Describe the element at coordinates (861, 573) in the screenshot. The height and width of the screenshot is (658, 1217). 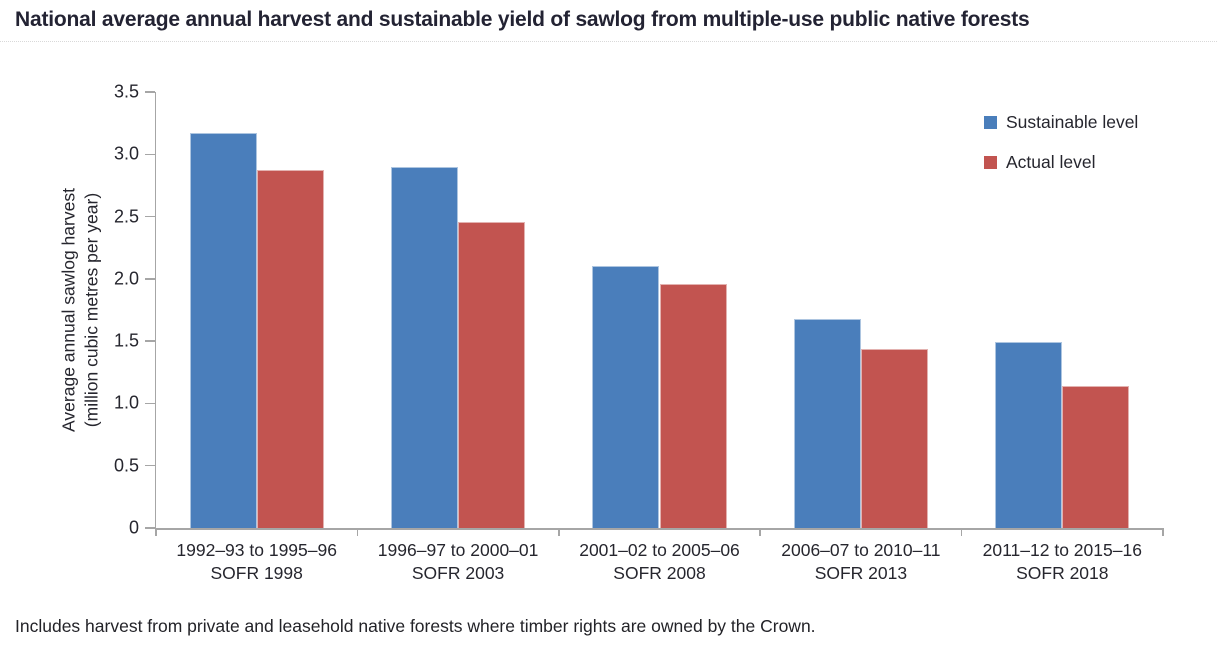
I see `x-category-report: SOFR 2013` at that location.